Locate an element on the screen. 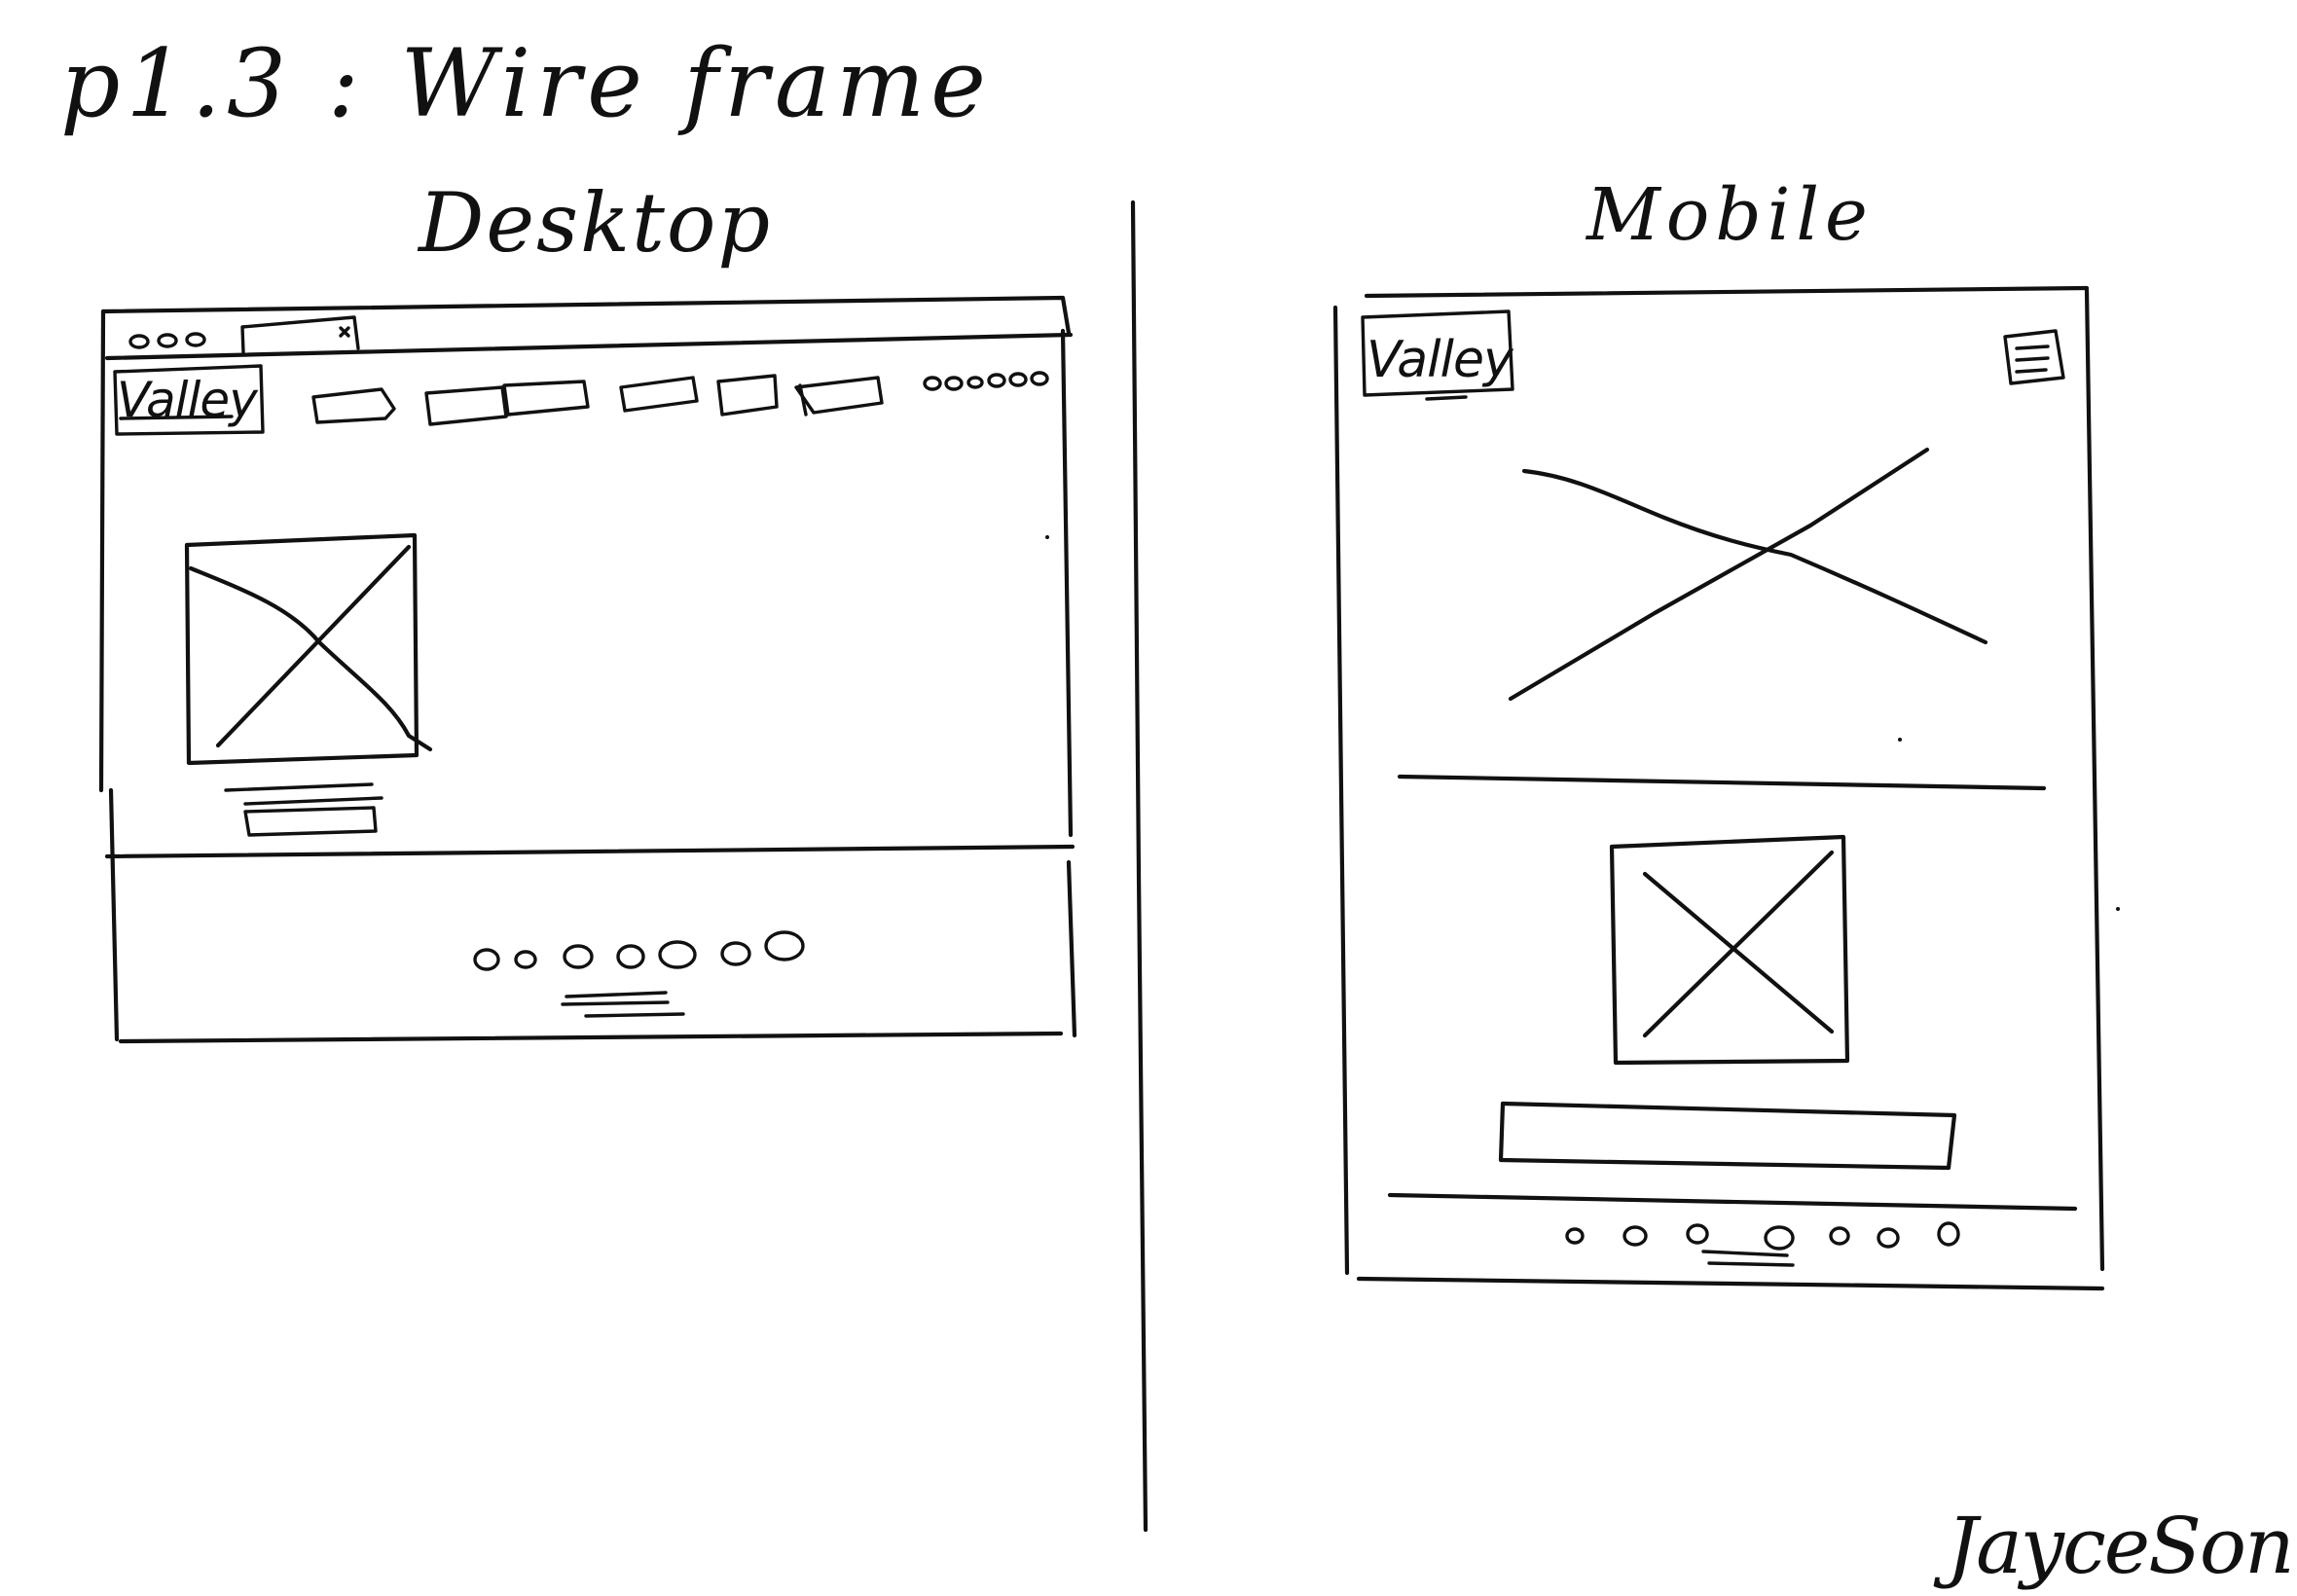 This screenshot has height=1596, width=2297. mobile-frame-right is located at coordinates (2094, 779).